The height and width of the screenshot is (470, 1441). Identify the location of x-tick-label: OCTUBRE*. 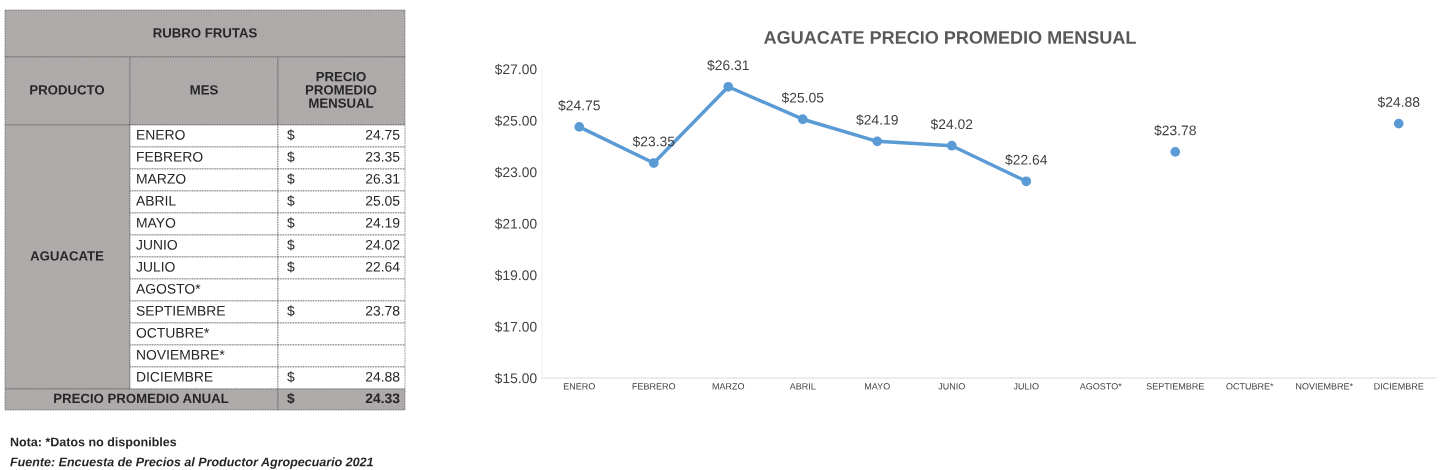
(1250, 386).